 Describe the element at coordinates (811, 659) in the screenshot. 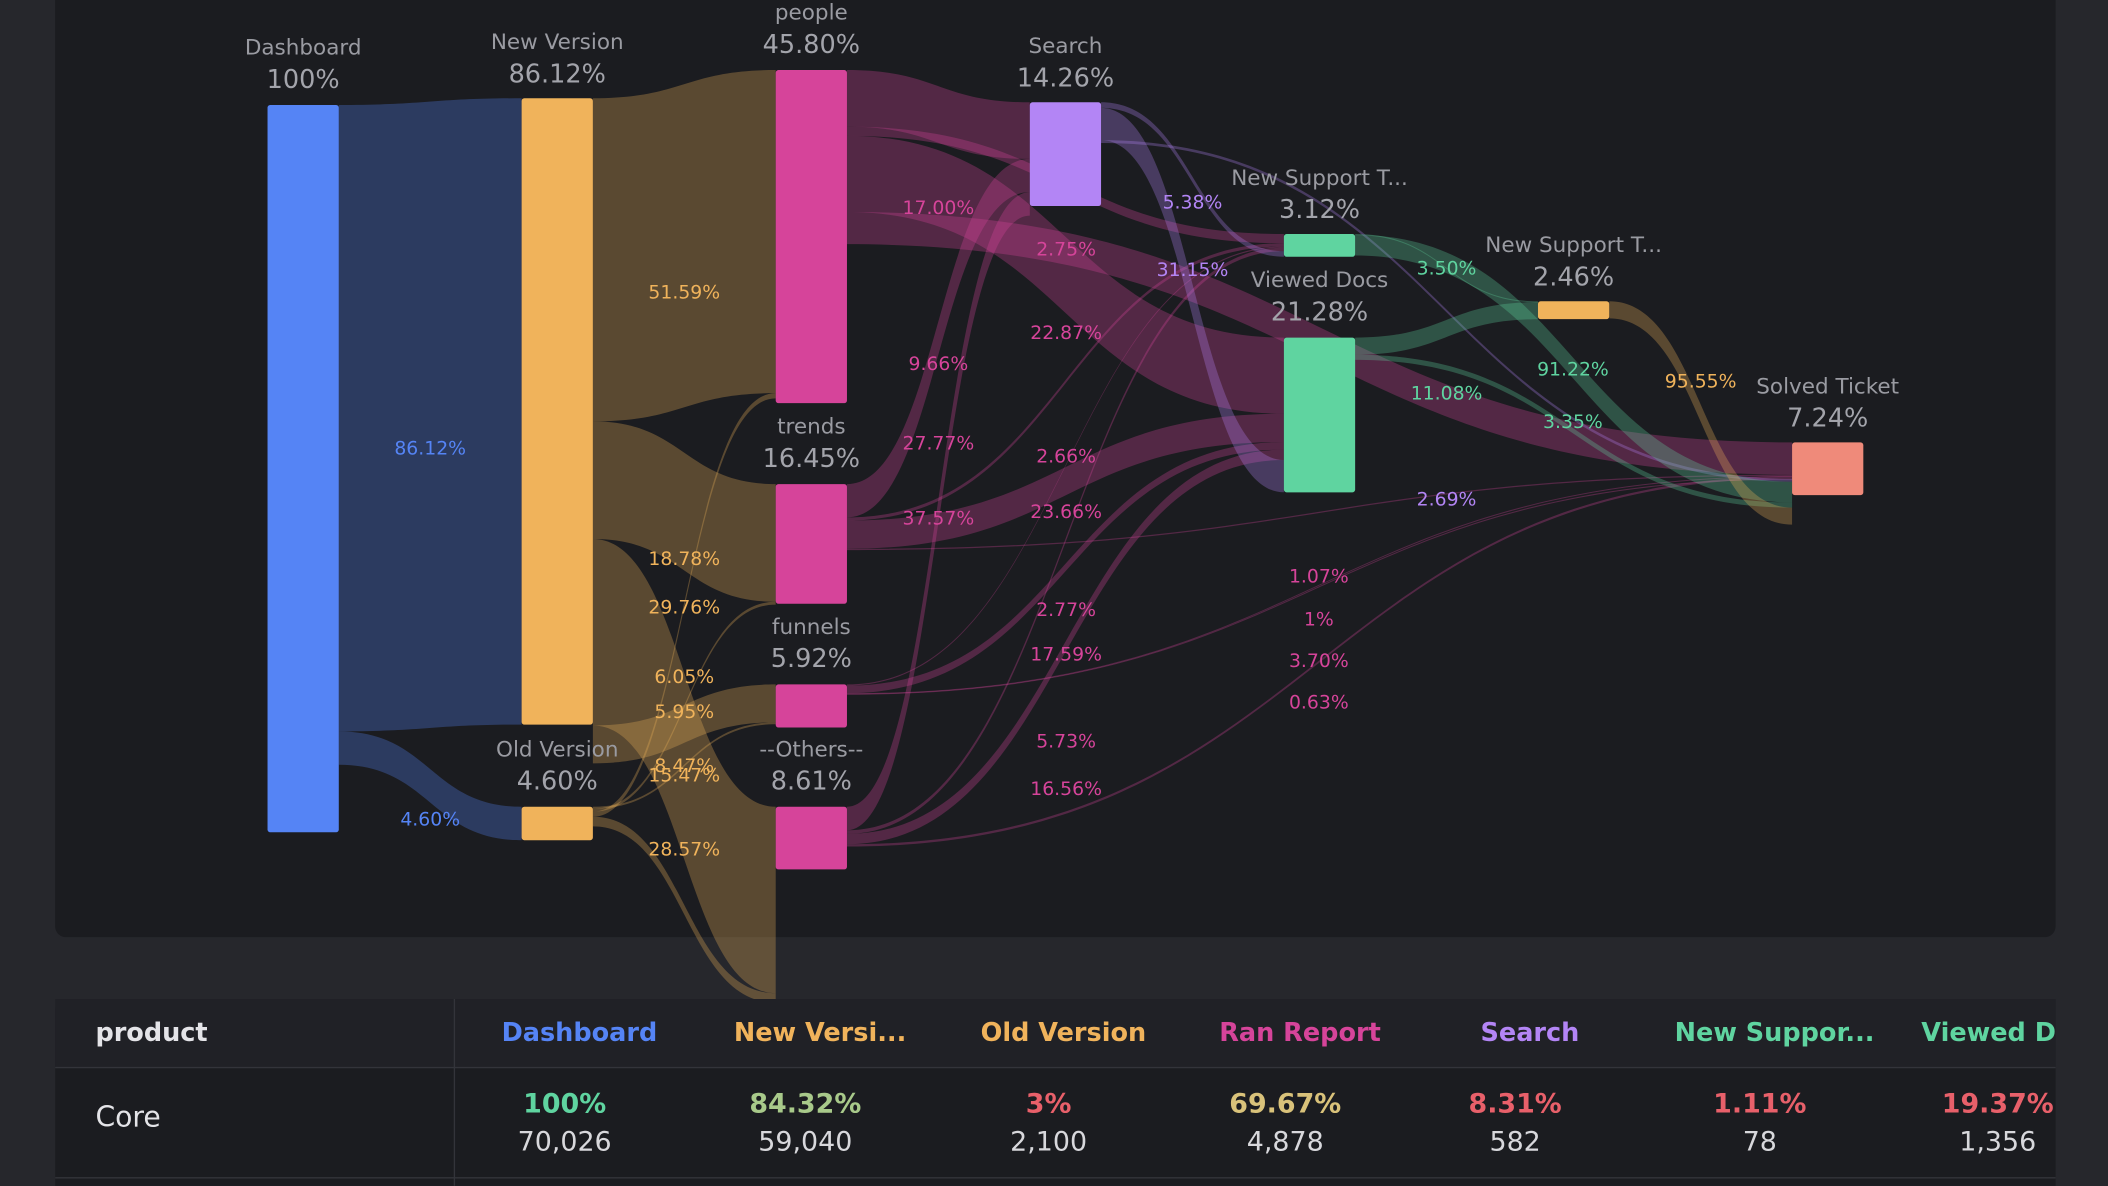

I see `node-value: 5.92%` at that location.